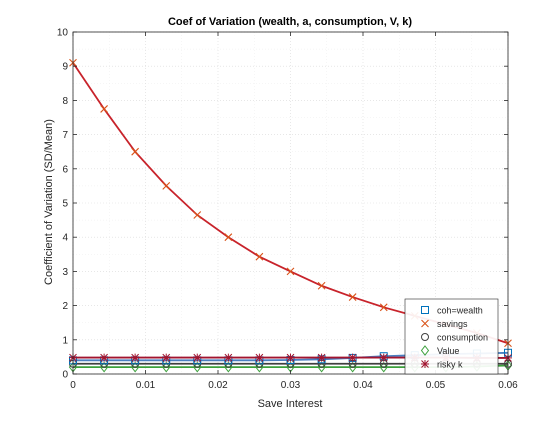 This screenshot has width=560, height=425. Describe the element at coordinates (65, 135) in the screenshot. I see `y-tick-label: 7` at that location.